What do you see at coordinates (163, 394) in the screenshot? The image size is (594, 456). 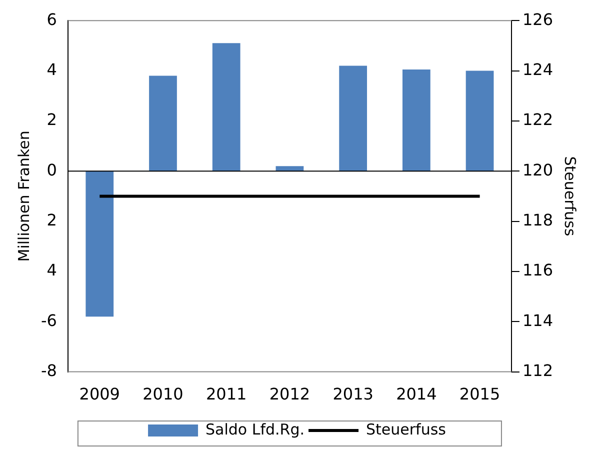 I see `x-tick-label: 2010` at bounding box center [163, 394].